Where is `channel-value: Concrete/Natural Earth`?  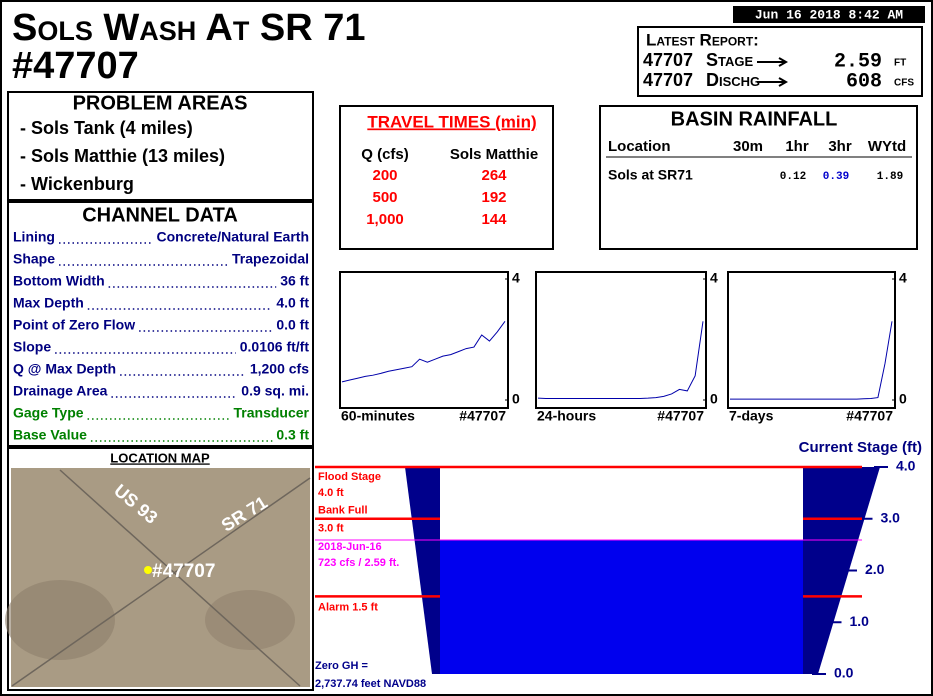
channel-value: Concrete/Natural Earth is located at coordinates (233, 237).